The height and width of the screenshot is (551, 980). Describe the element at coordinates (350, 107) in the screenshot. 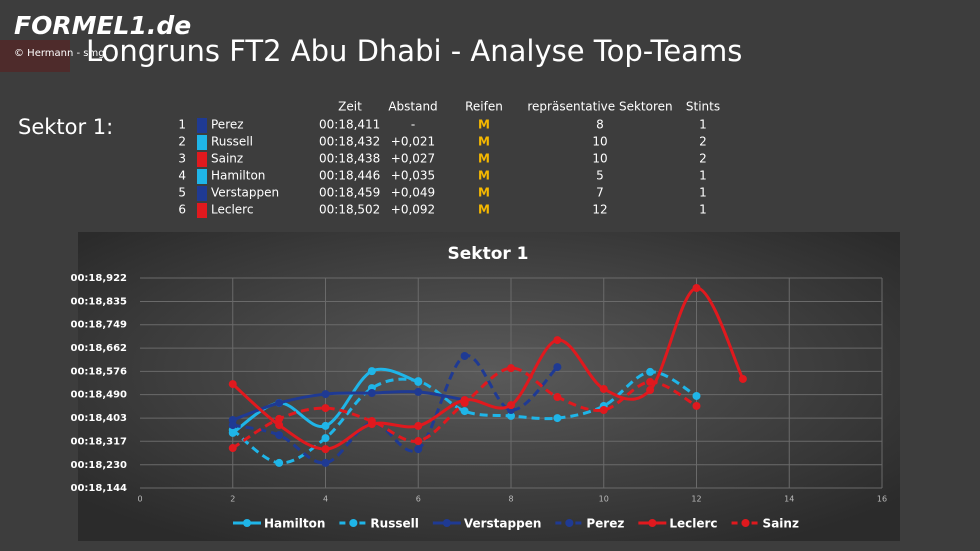

I see `column-header: Zeit` at that location.